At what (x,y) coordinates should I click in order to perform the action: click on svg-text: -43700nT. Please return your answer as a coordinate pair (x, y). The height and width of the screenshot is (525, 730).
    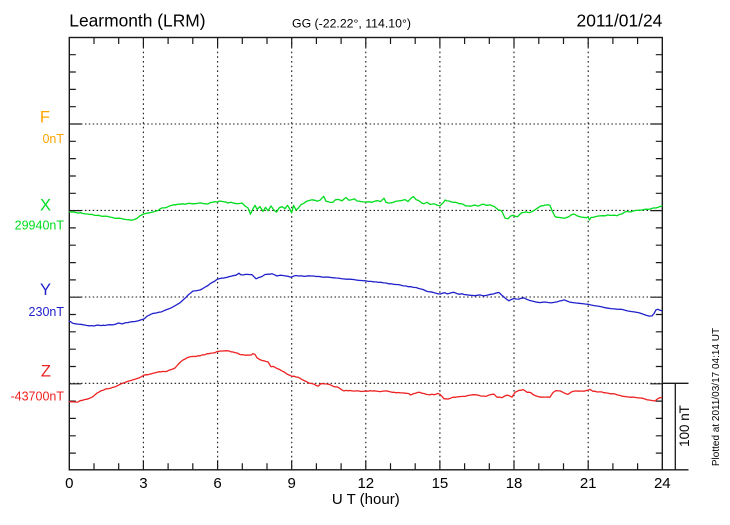
    Looking at the image, I should click on (37, 397).